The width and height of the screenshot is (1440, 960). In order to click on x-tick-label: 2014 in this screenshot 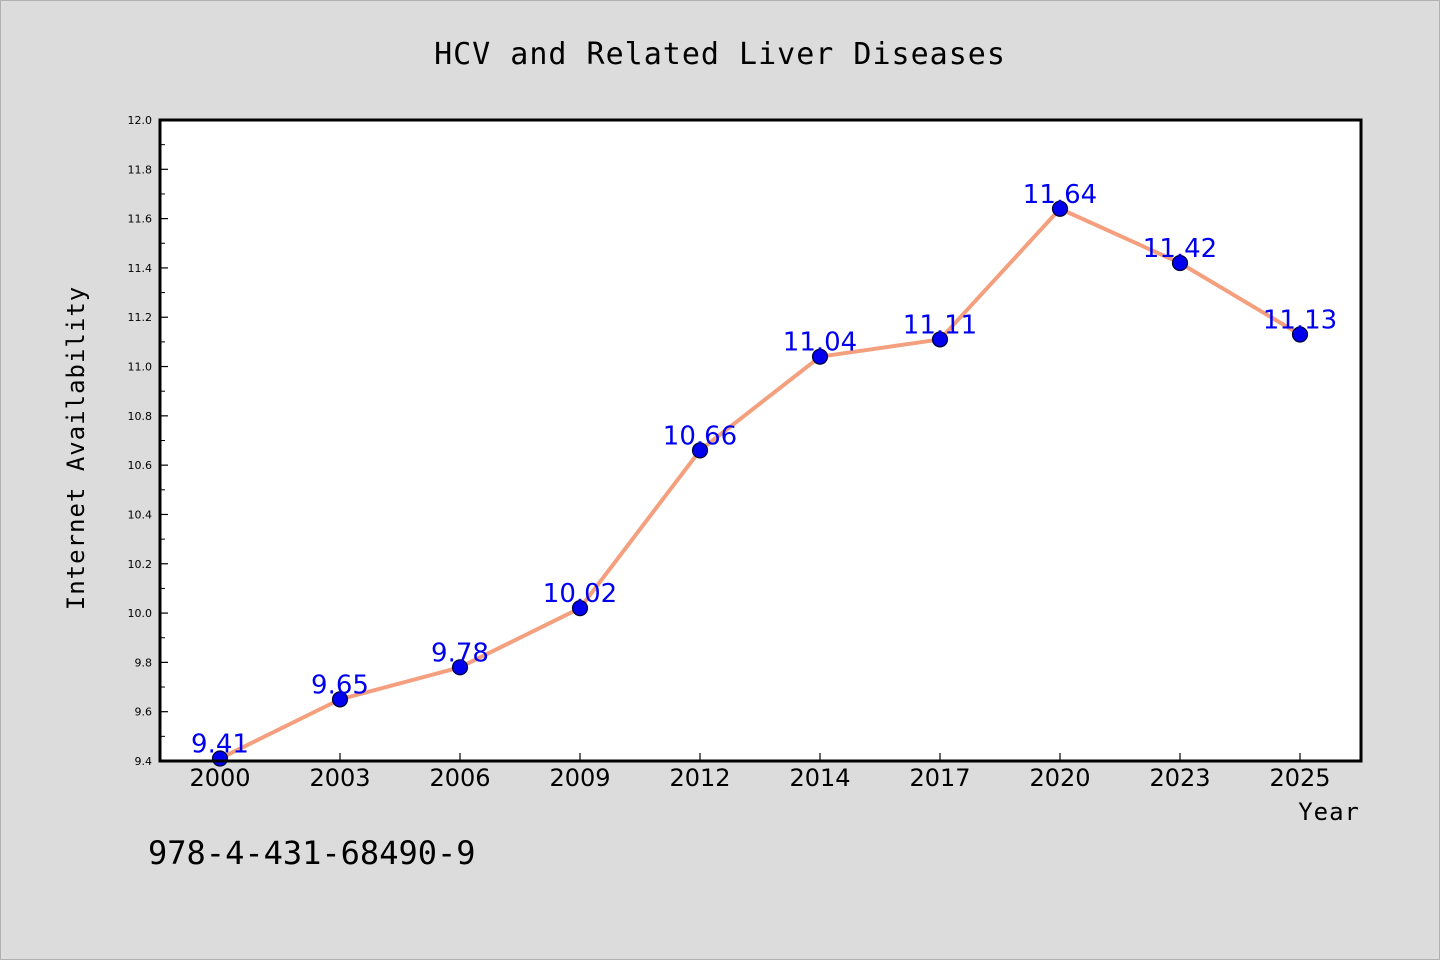, I will do `click(819, 778)`.